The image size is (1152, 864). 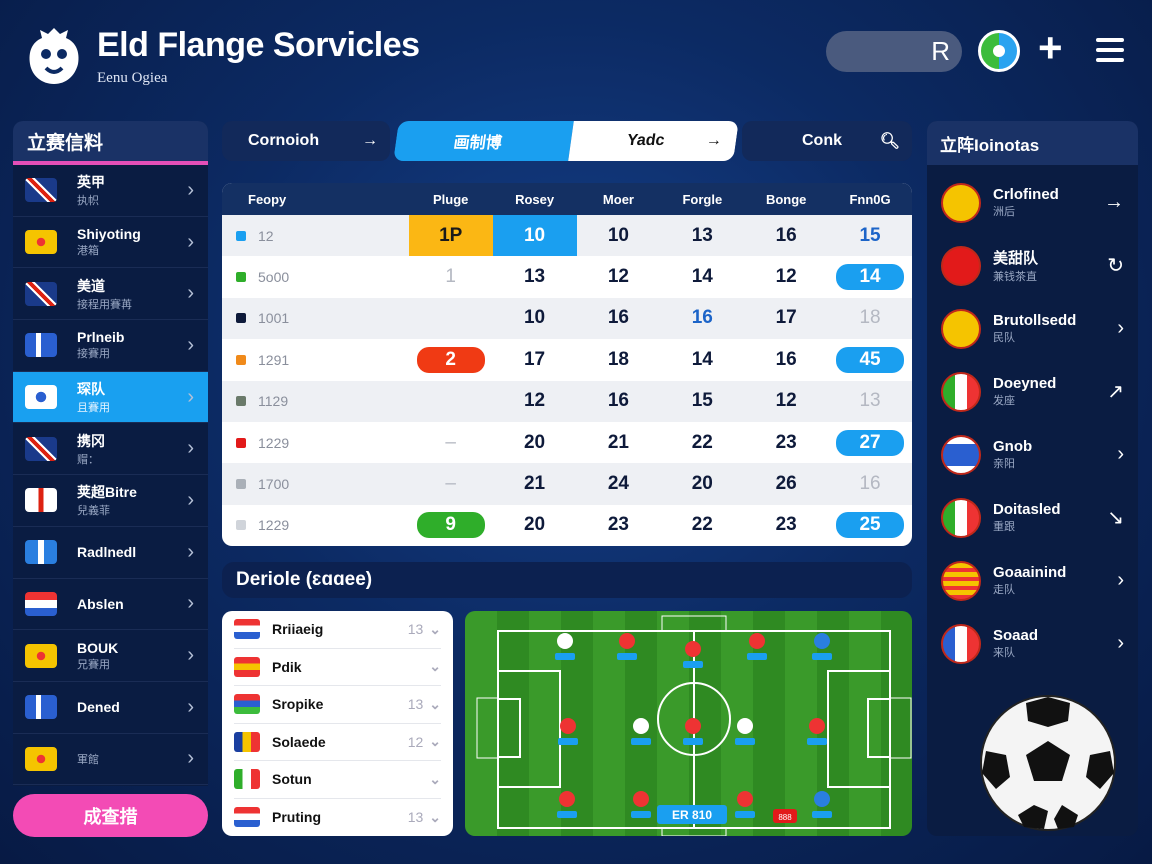 What do you see at coordinates (1032, 643) in the screenshot?
I see `right-panel-item: Soaad 来队 ›` at bounding box center [1032, 643].